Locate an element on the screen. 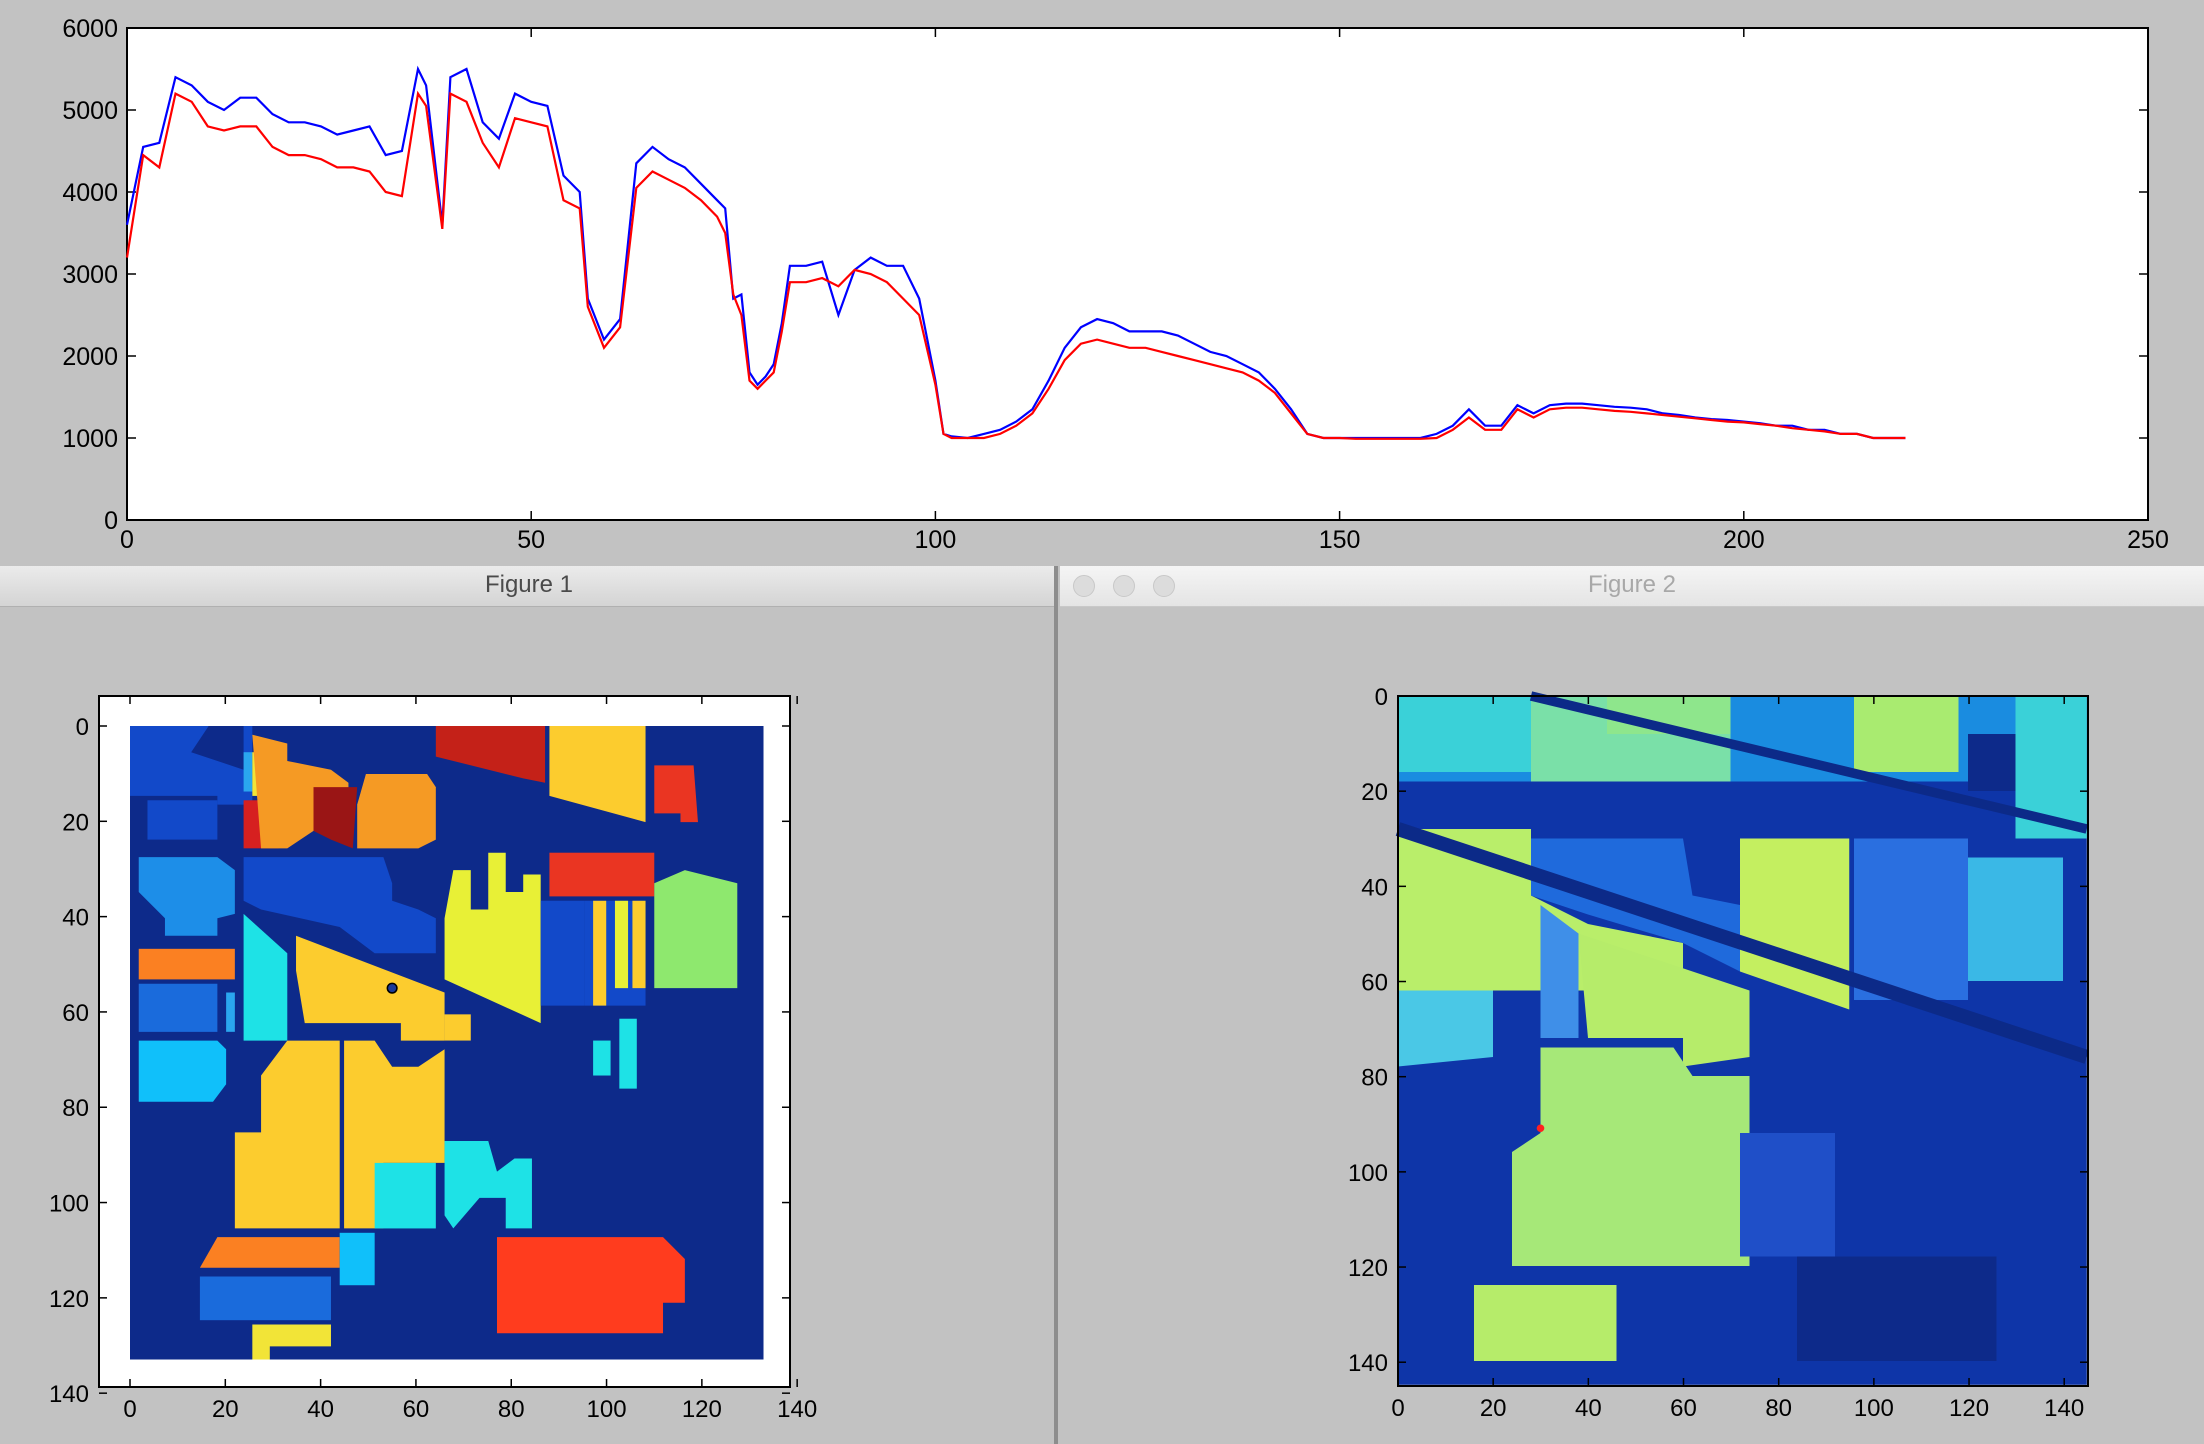 Image resolution: width=2204 pixels, height=1444 pixels. y-tick-label: 1000 is located at coordinates (90, 439).